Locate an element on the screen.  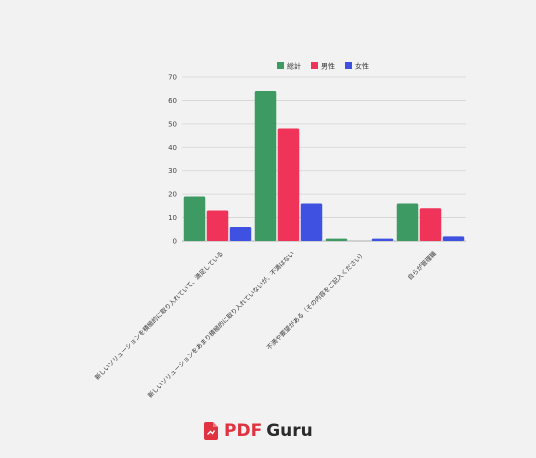
pdf-guru-logo: PDF Guru is located at coordinates (258, 431).